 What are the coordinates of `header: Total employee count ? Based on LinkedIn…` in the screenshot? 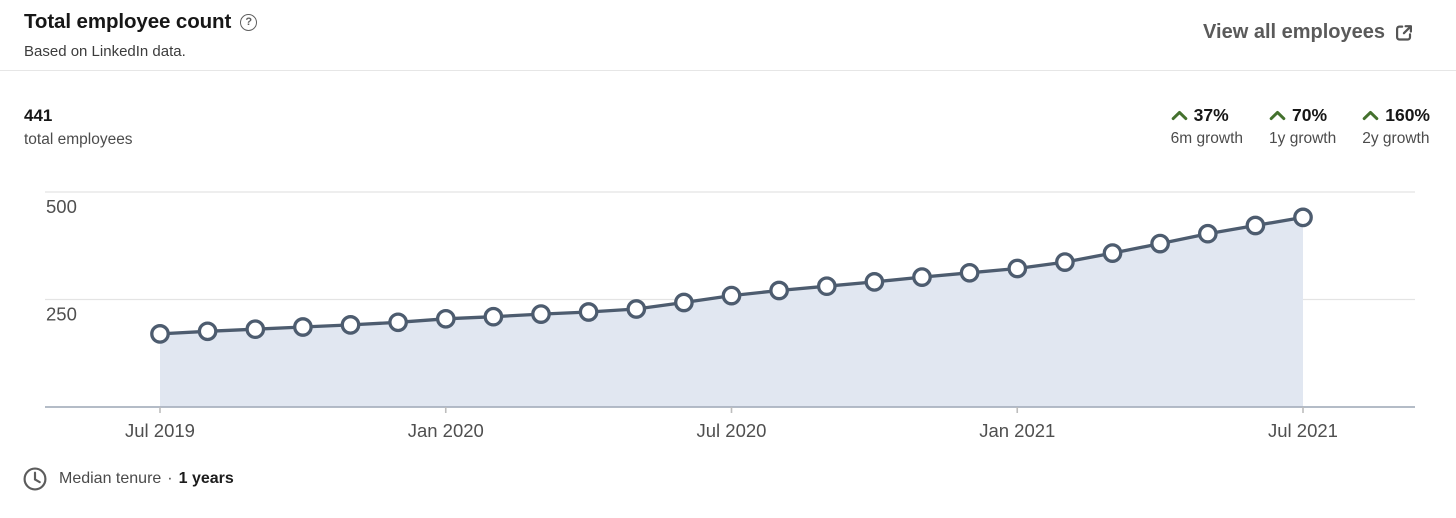 It's located at (141, 35).